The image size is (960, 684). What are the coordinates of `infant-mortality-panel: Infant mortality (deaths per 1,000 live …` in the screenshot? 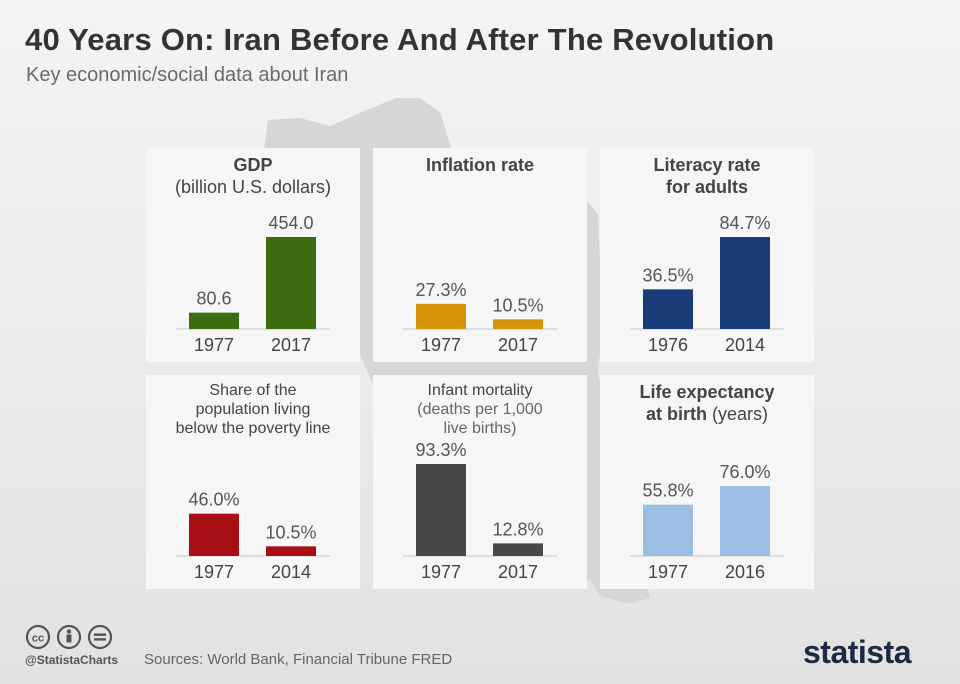 It's located at (480, 482).